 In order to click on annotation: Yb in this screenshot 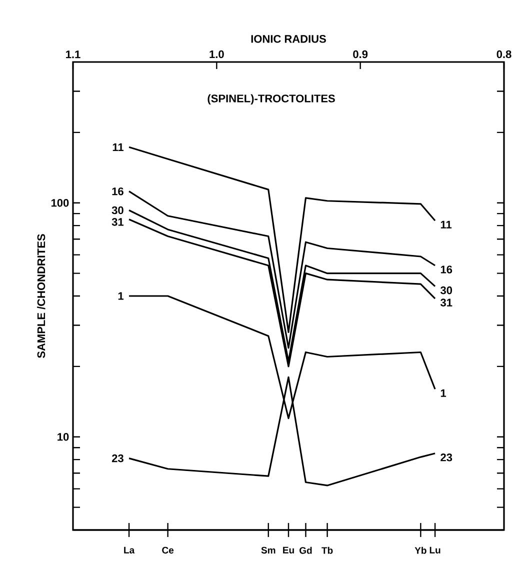, I will do `click(420, 550)`.